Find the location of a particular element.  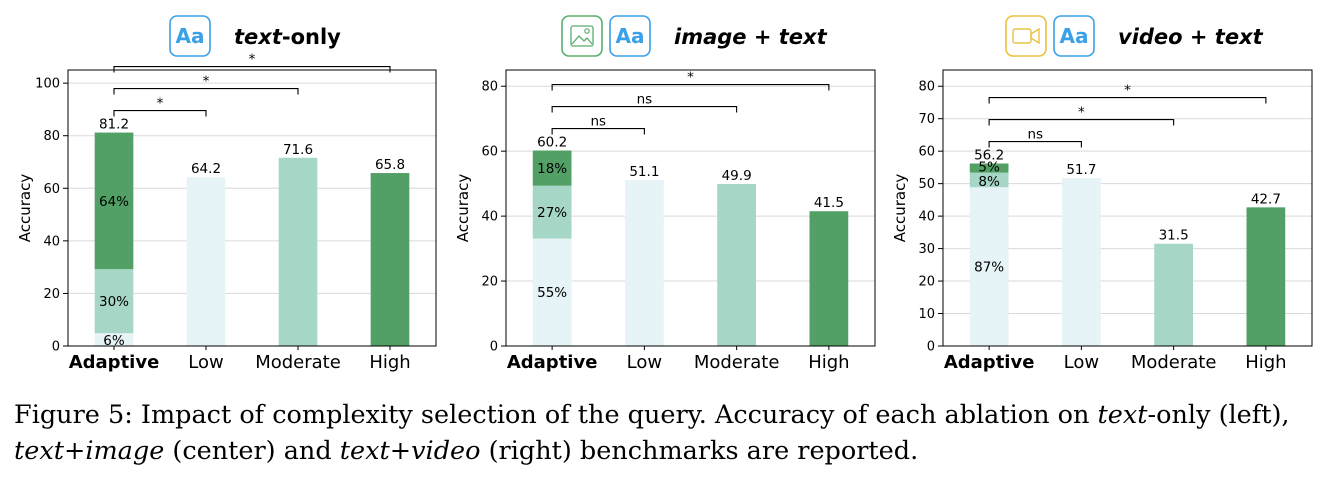

adaptive-share-label: 5% is located at coordinates (989, 168).